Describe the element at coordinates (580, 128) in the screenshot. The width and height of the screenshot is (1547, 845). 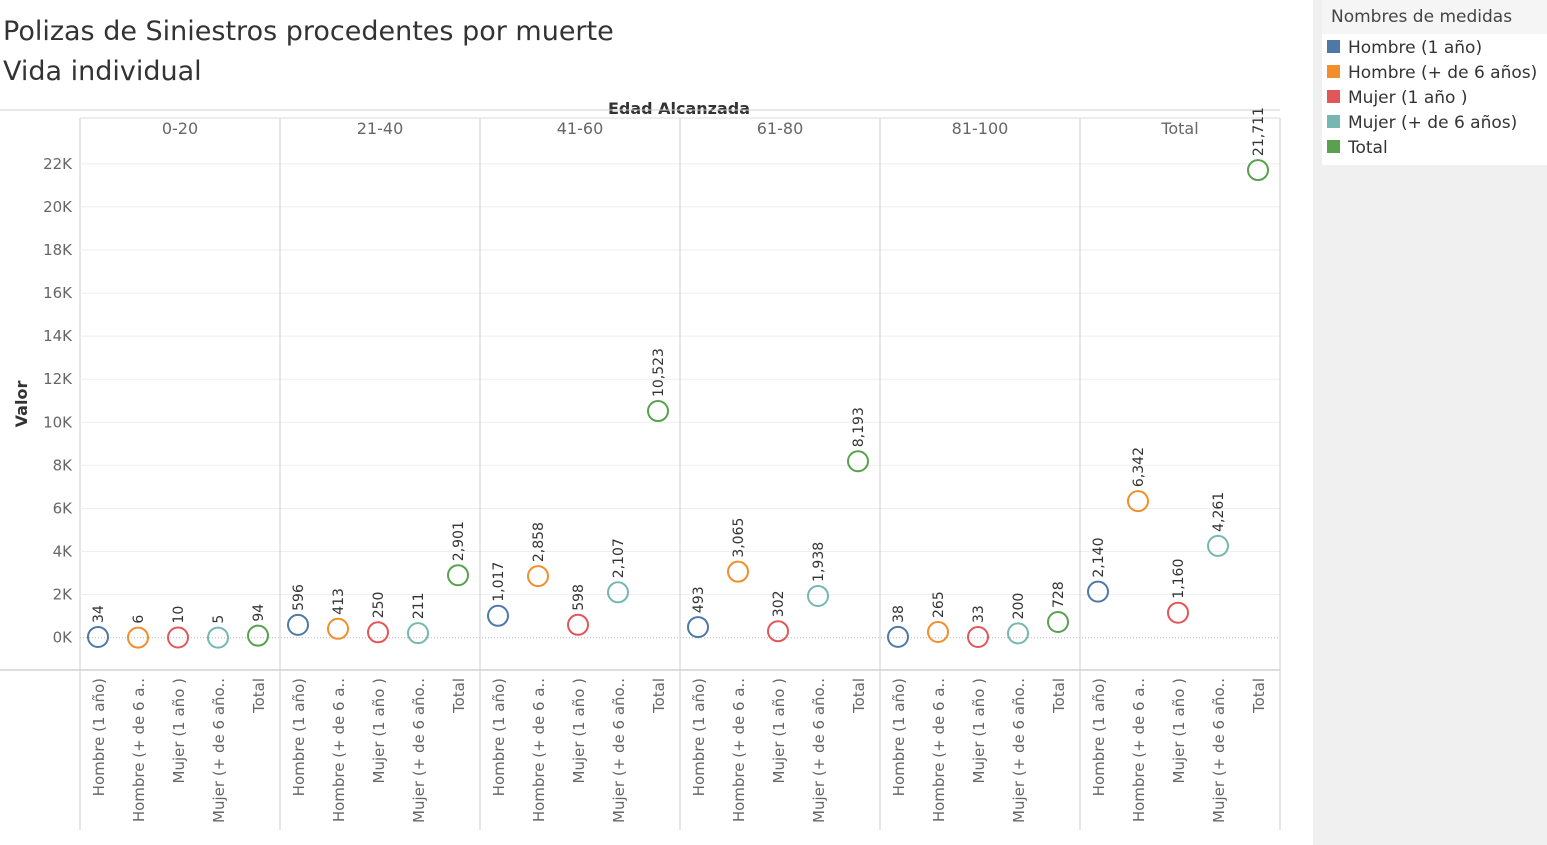
I see `group-label: 41-60` at that location.